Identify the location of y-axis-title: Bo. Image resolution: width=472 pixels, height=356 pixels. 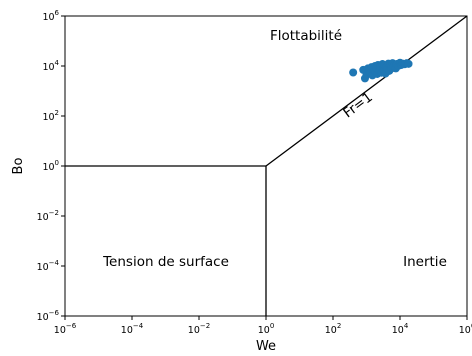
(18, 166).